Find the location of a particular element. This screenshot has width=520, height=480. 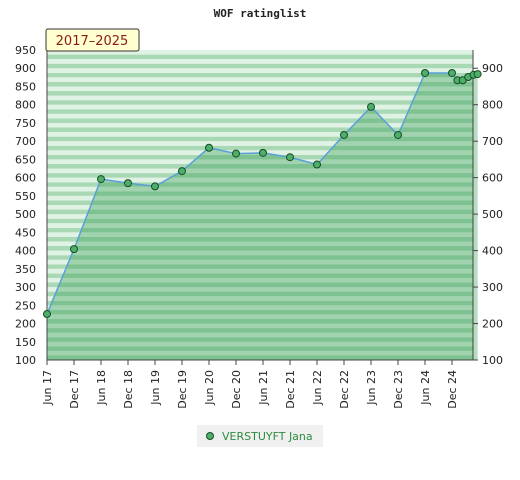

y-tick-label-right: 400 is located at coordinates (492, 251).